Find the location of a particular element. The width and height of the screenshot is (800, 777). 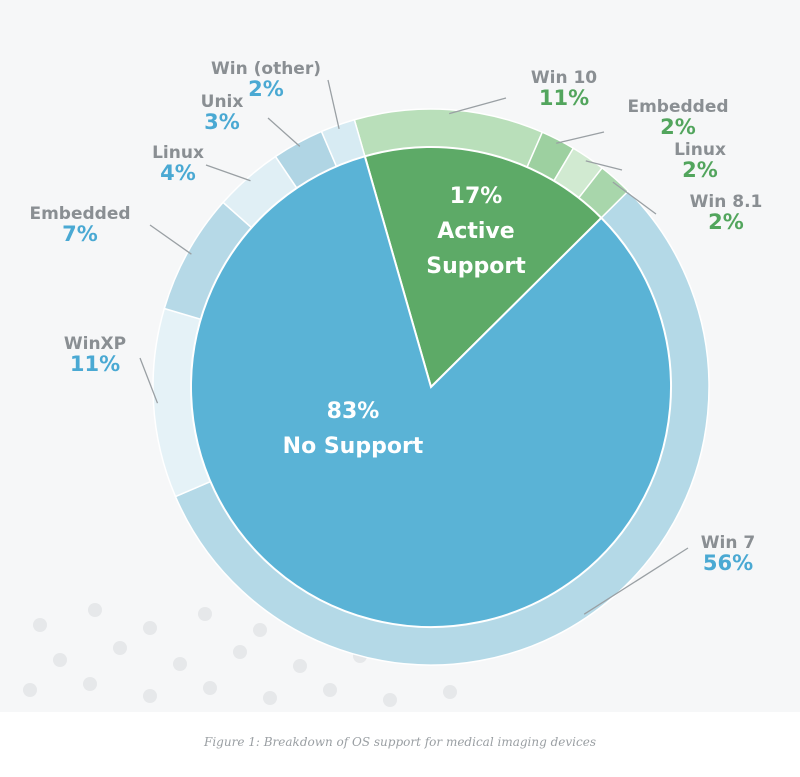

outer-label-name: Win 8.1 is located at coordinates (726, 202).